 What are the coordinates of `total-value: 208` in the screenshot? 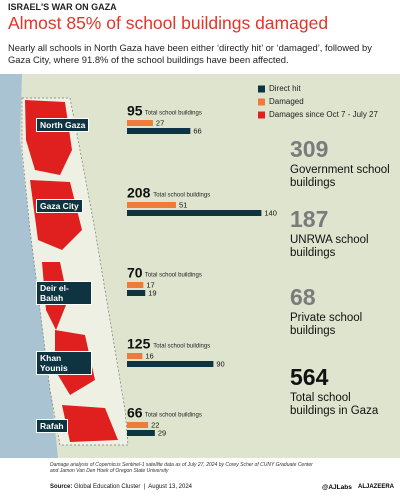 It's located at (139, 193).